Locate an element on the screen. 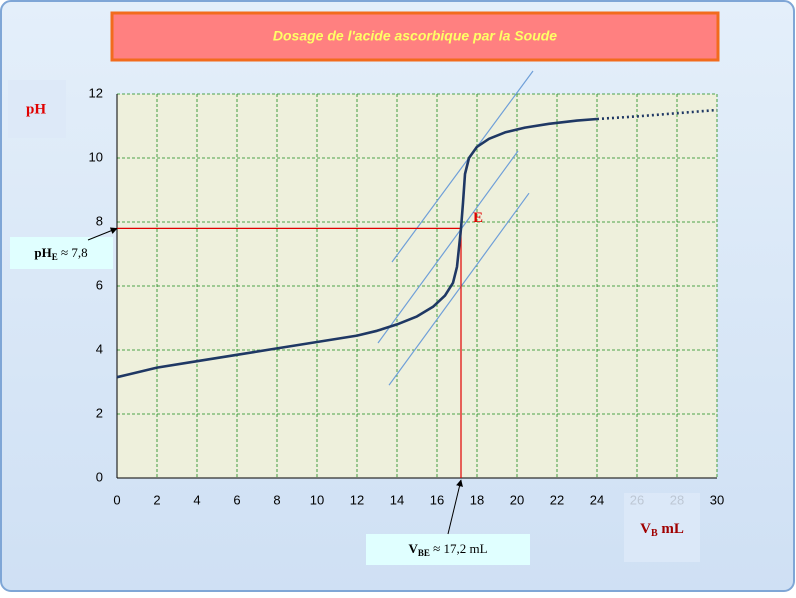 This screenshot has width=796, height=598. ann-sub: BE is located at coordinates (424, 553).